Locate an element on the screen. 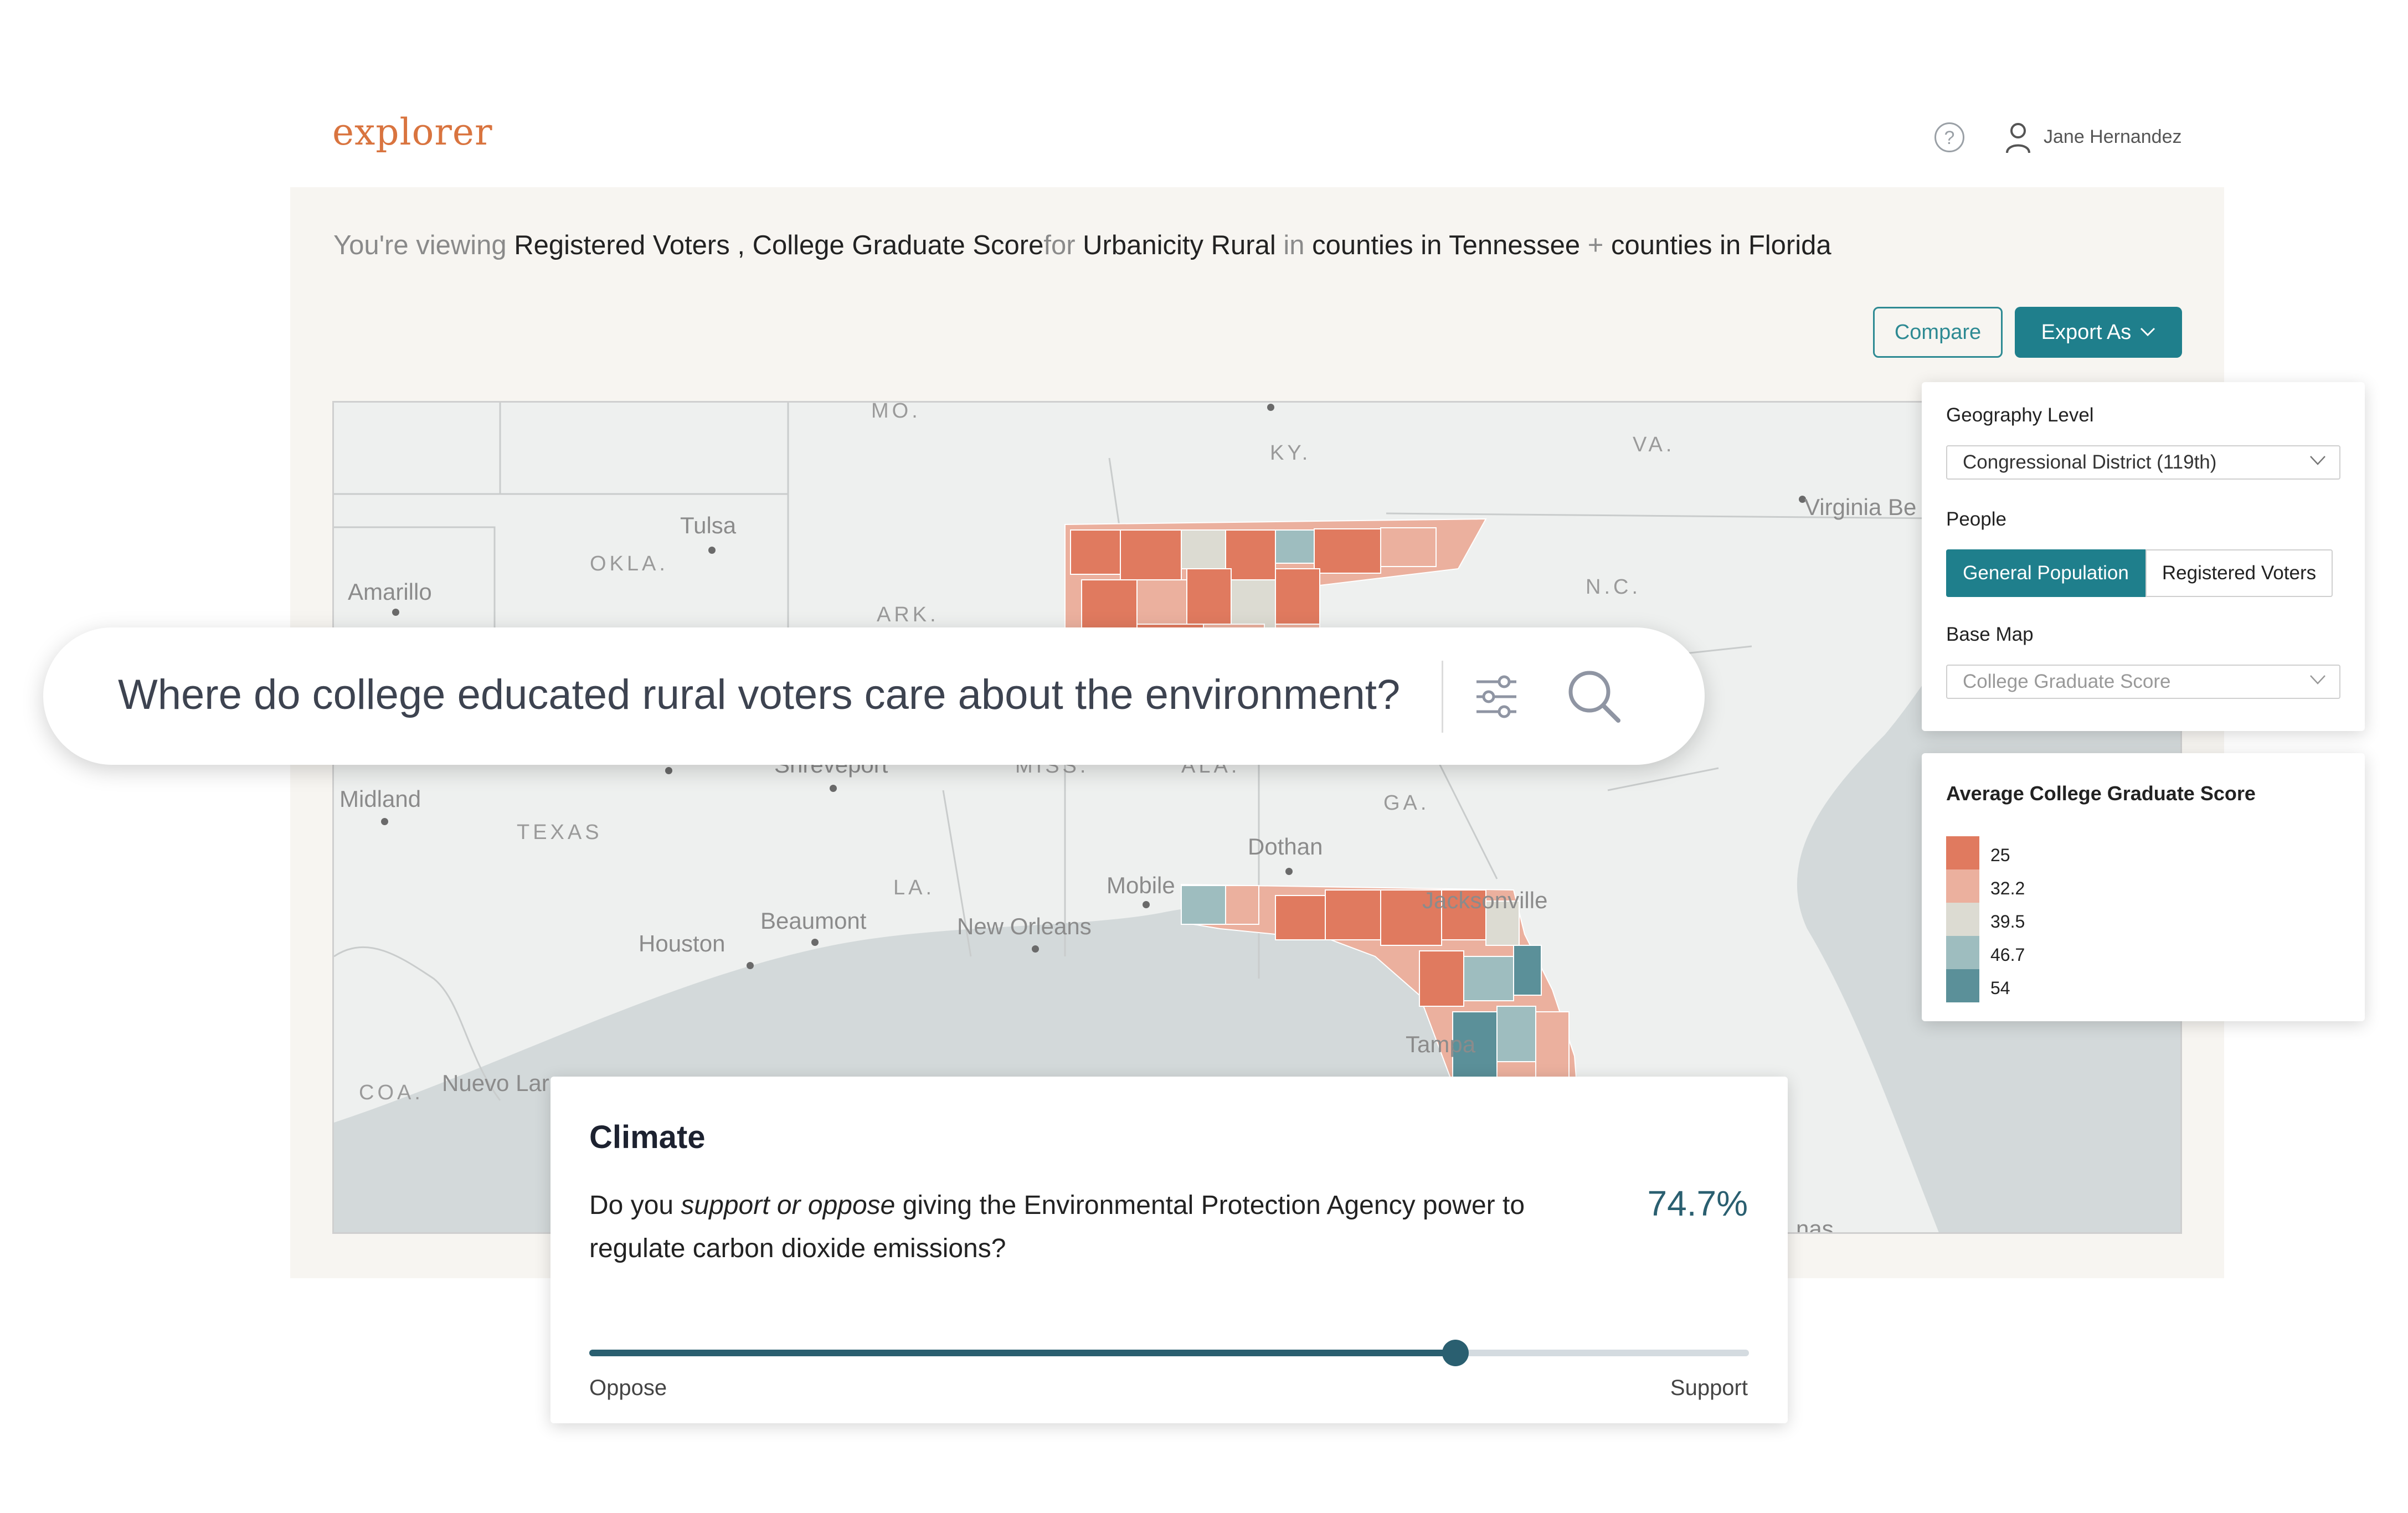 This screenshot has height=1513, width=2408. viewing-filter: Urbanicity Rural is located at coordinates (1179, 245).